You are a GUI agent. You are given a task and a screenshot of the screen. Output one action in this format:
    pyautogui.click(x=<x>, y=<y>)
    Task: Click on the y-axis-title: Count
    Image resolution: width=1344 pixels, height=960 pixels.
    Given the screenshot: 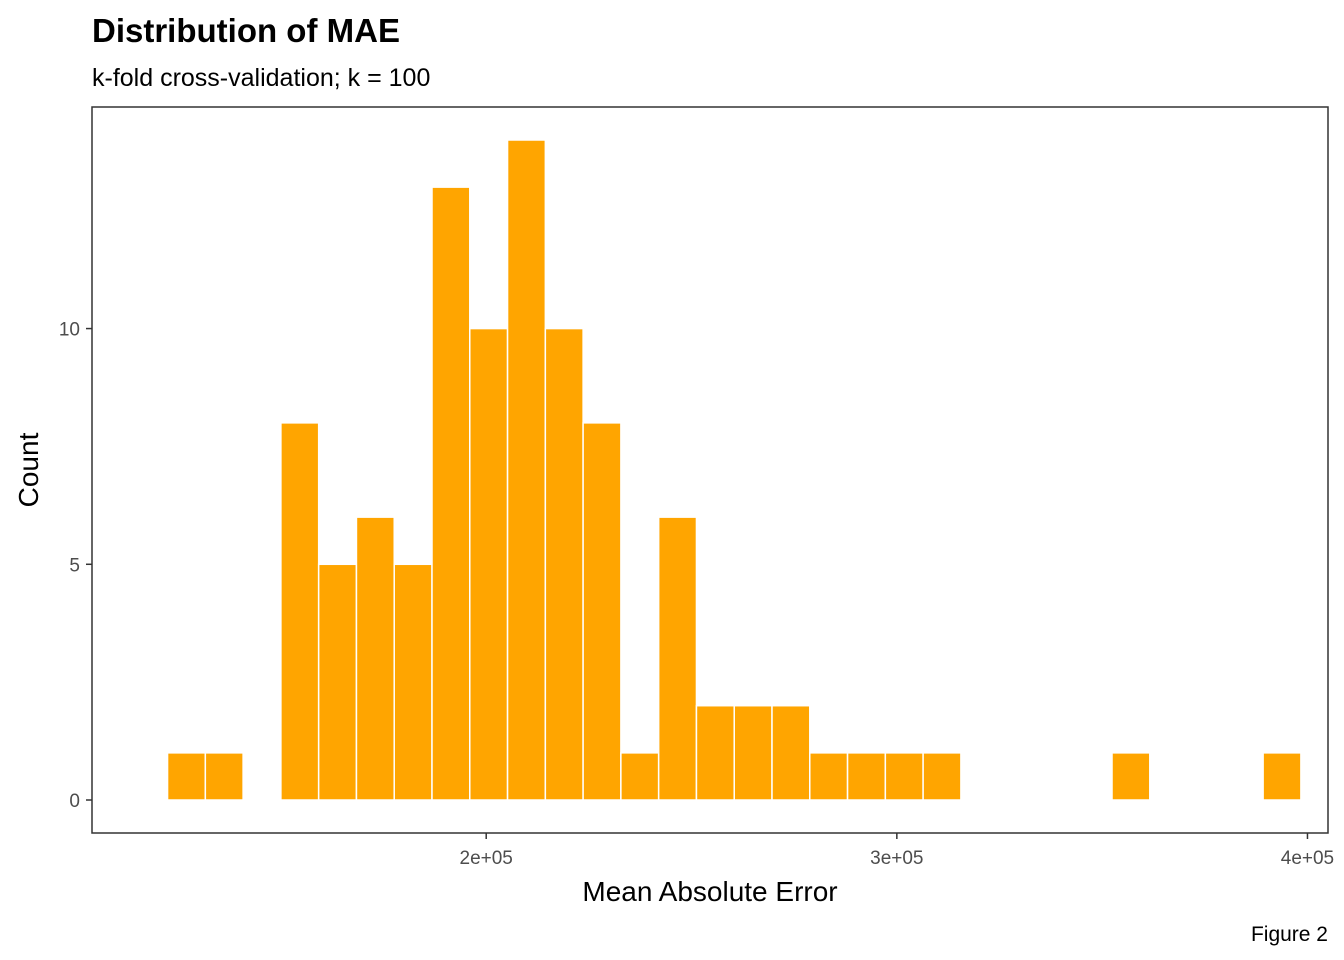 What is the action you would take?
    pyautogui.click(x=28, y=469)
    